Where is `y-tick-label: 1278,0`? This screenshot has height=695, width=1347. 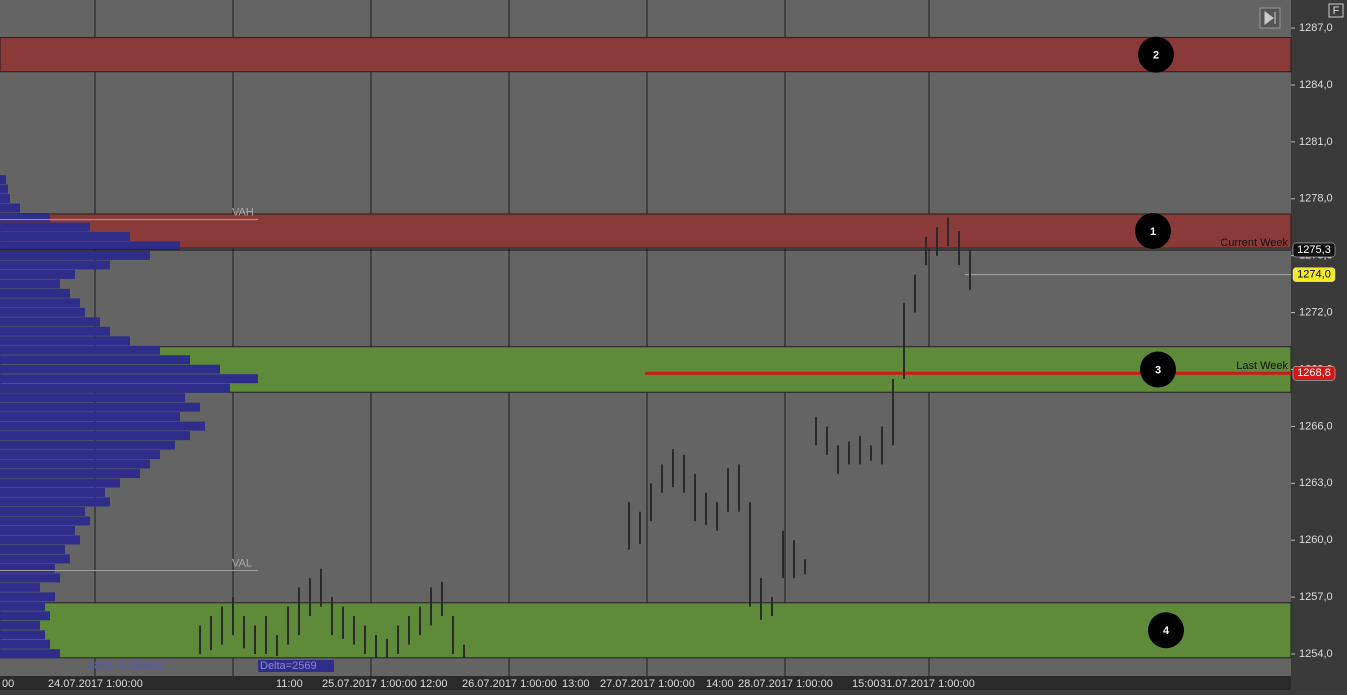 y-tick-label: 1278,0 is located at coordinates (1316, 199).